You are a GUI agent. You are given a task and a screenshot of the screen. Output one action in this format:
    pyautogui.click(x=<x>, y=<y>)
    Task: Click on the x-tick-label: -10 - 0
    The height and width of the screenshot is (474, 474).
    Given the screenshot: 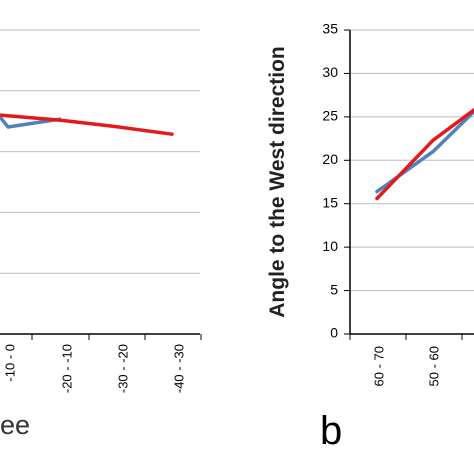 What is the action you would take?
    pyautogui.click(x=9, y=363)
    